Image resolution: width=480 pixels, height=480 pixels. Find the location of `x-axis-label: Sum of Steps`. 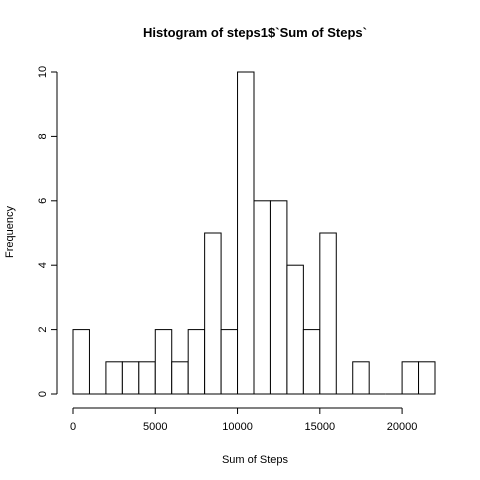

x-axis-label: Sum of Steps is located at coordinates (255, 460).